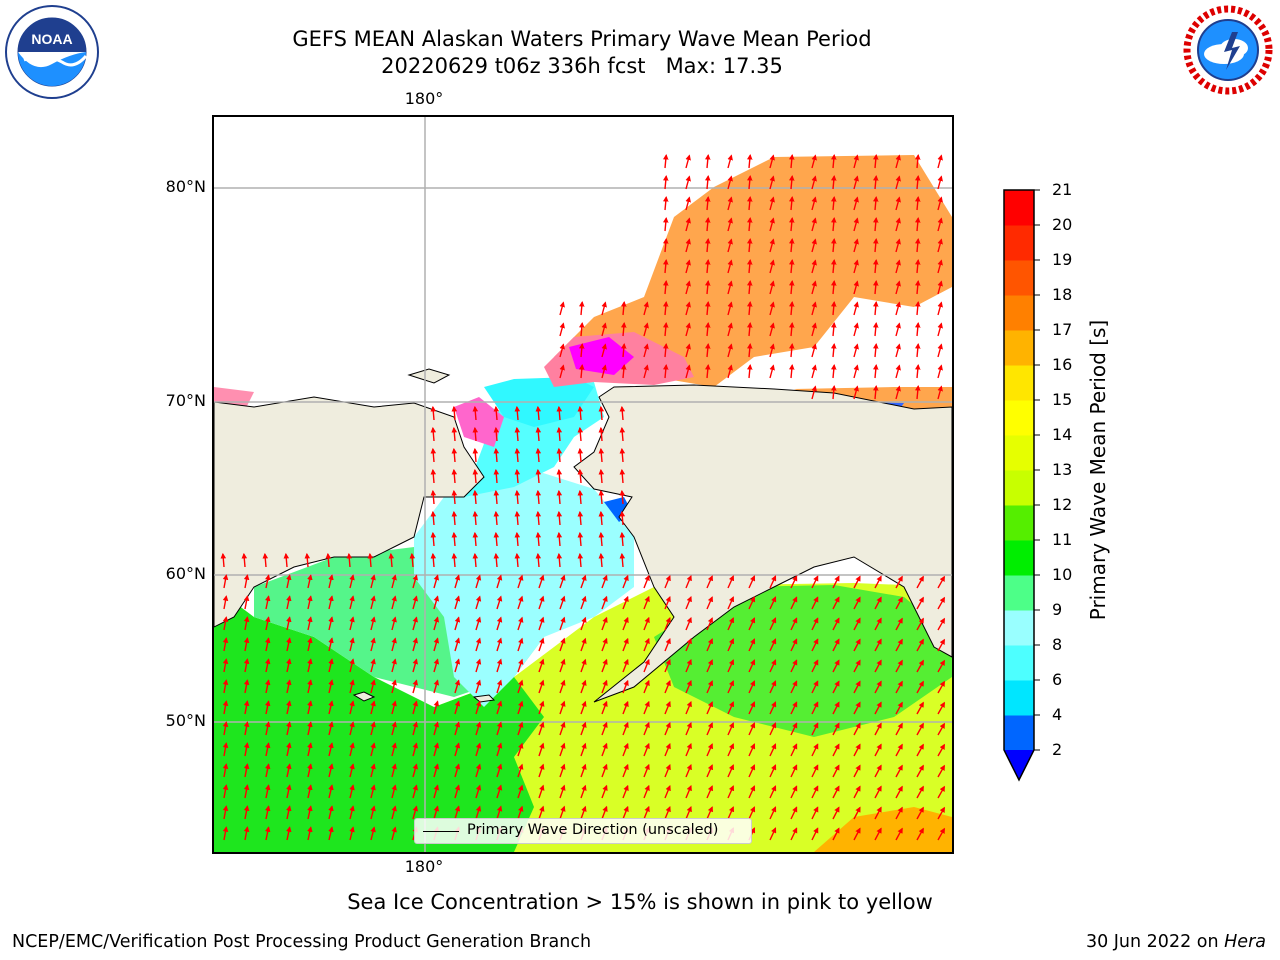 This screenshot has width=1280, height=960. What do you see at coordinates (1098, 470) in the screenshot?
I see `colorbar-label: Primary Wave Mean Period [s]` at bounding box center [1098, 470].